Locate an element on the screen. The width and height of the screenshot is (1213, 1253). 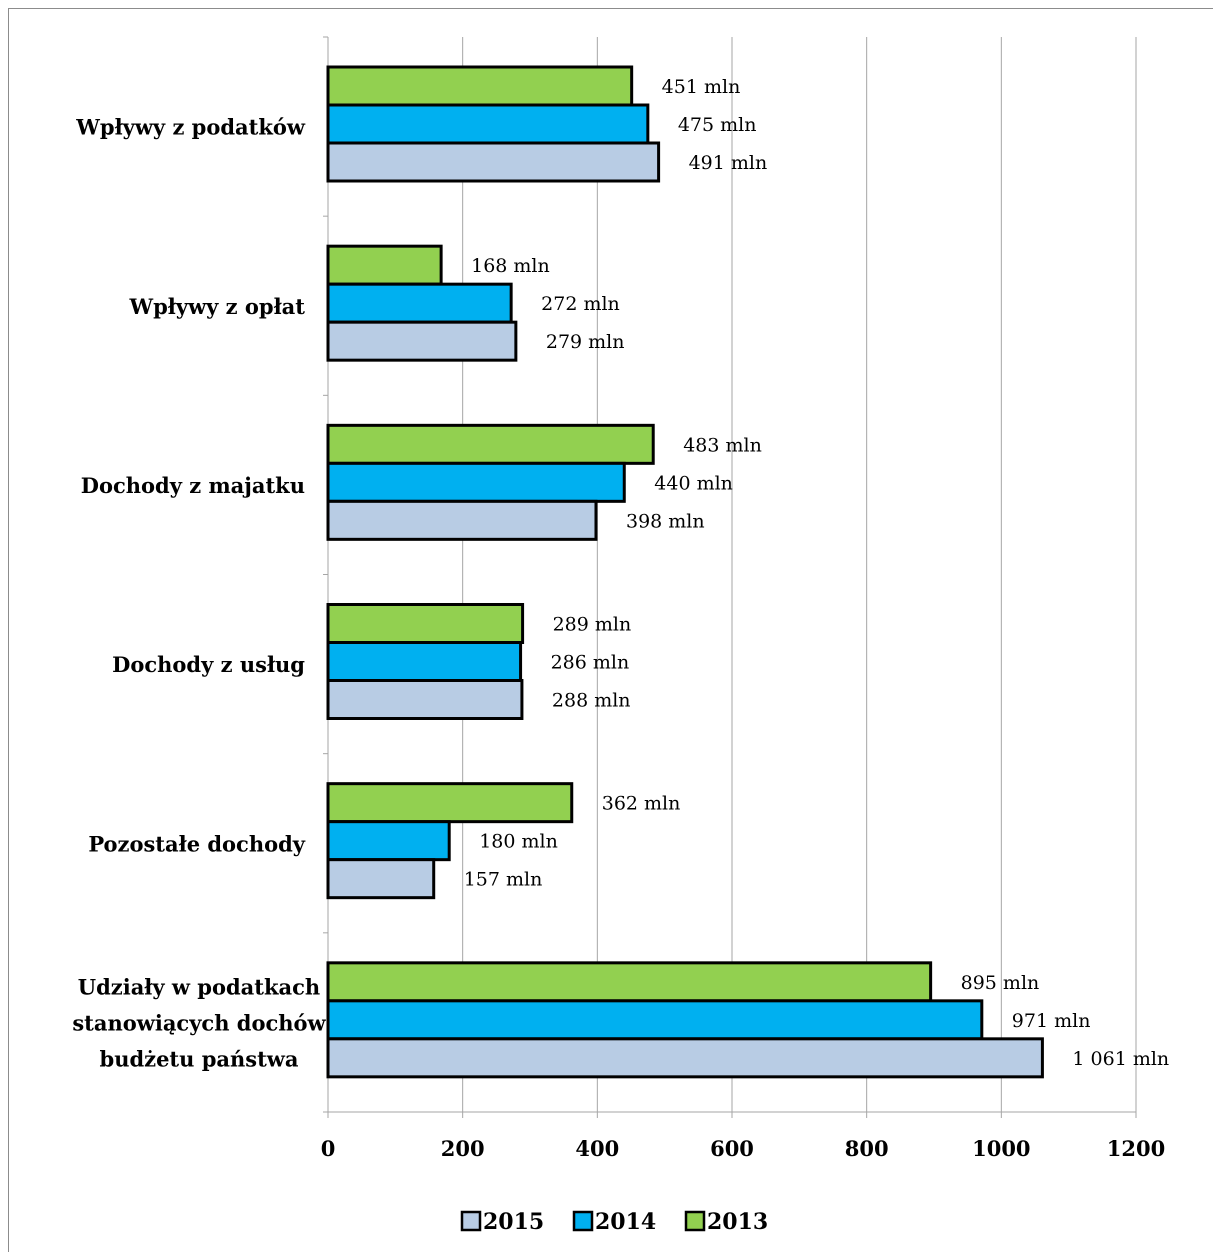
data-label: 288 mln is located at coordinates (591, 701).